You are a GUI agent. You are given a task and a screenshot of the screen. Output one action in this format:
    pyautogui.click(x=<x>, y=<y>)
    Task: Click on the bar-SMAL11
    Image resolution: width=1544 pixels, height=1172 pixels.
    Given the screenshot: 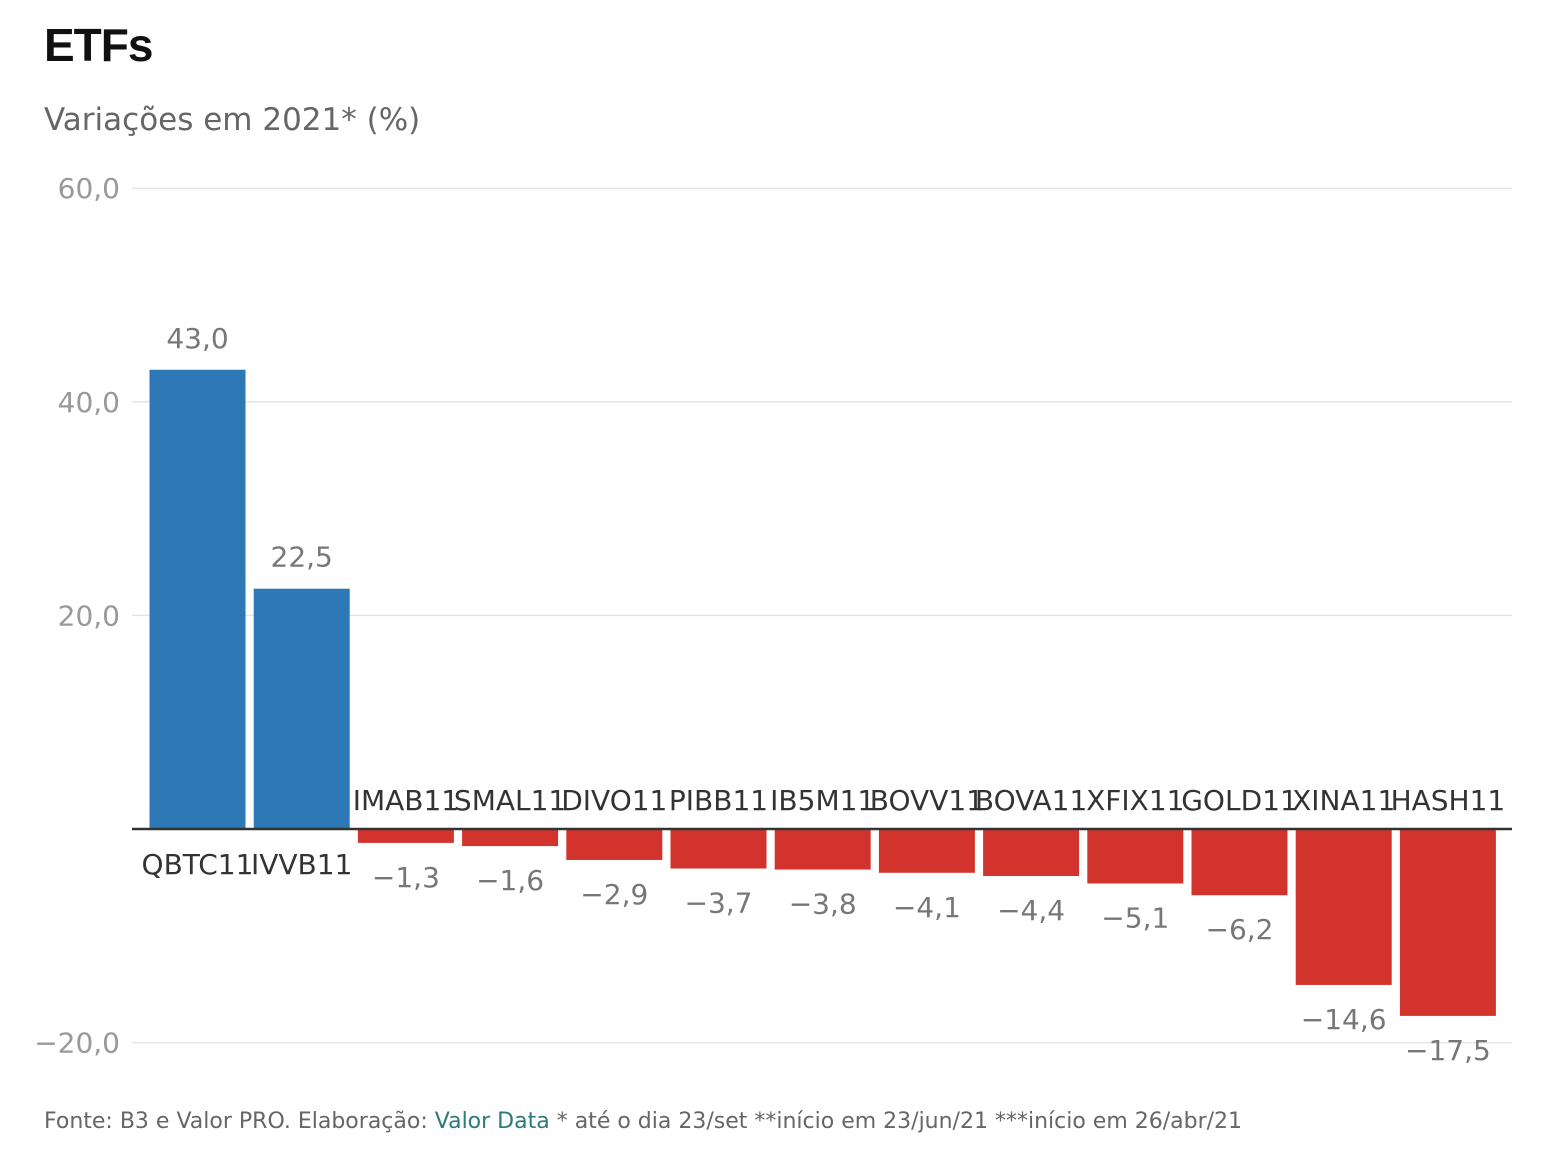 What is the action you would take?
    pyautogui.click(x=510, y=838)
    